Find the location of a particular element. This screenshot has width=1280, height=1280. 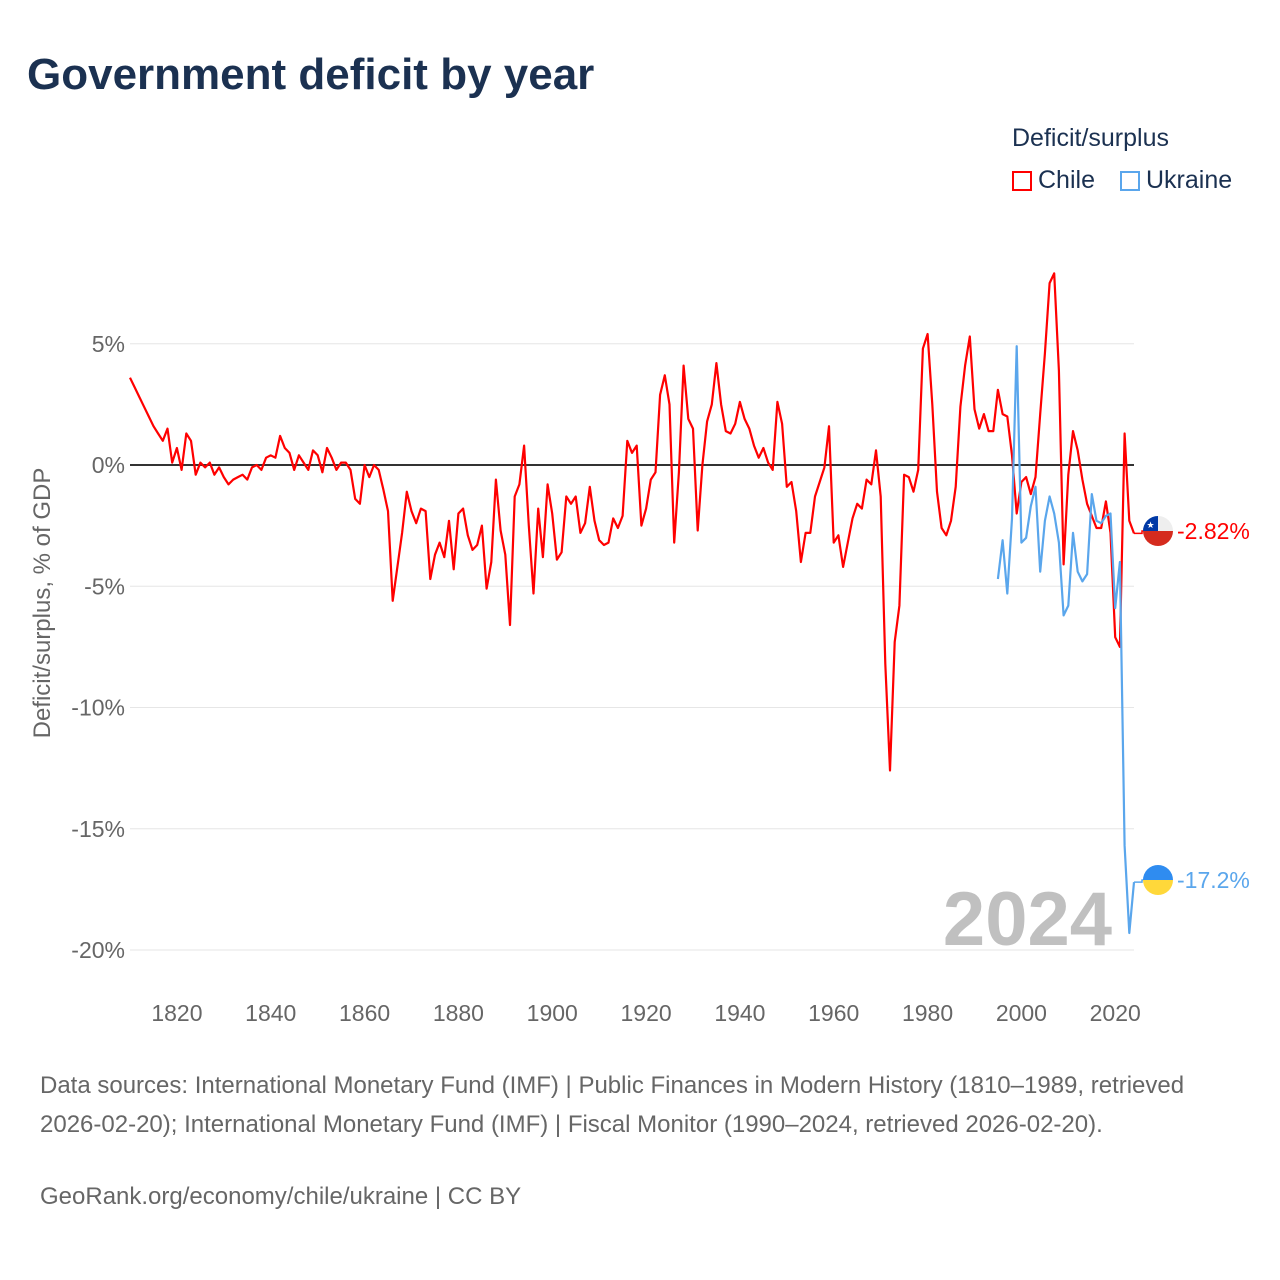

legend-label-ukraine: Ukraine is located at coordinates (1189, 180).